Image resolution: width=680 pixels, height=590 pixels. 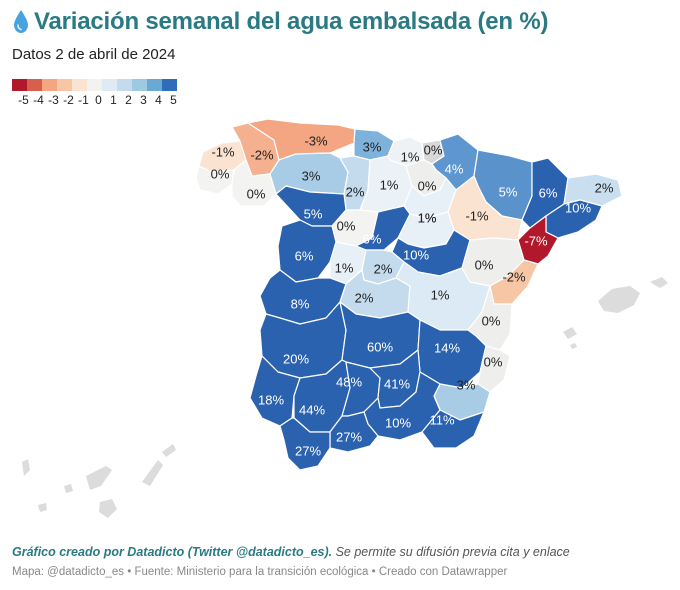 I want to click on island-mallorca, so click(x=619, y=299).